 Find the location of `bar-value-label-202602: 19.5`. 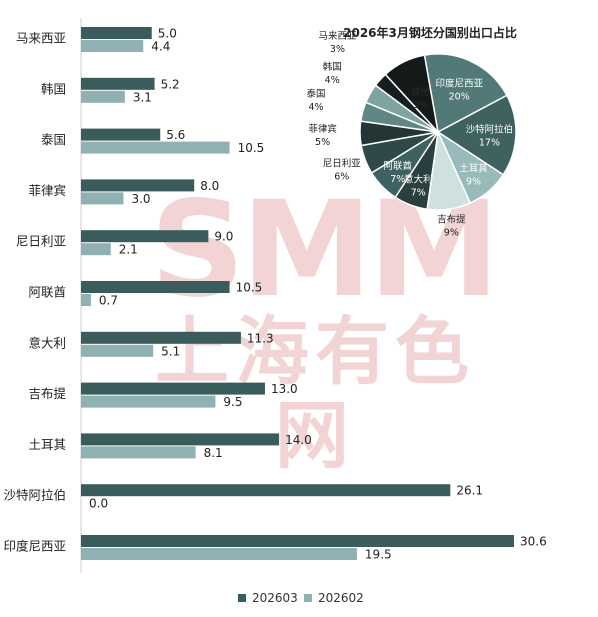

bar-value-label-202602: 19.5 is located at coordinates (378, 555).